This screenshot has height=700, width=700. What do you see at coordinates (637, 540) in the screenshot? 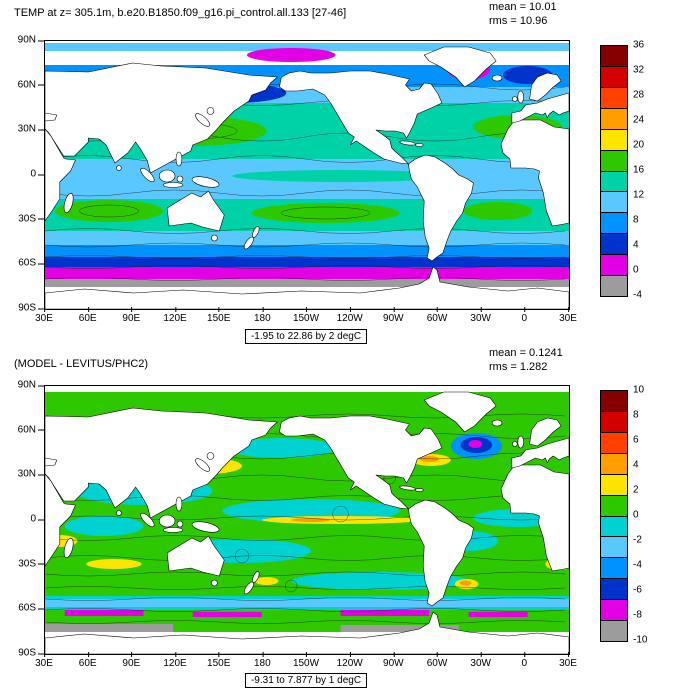
I see `colorbar-label: -2` at bounding box center [637, 540].